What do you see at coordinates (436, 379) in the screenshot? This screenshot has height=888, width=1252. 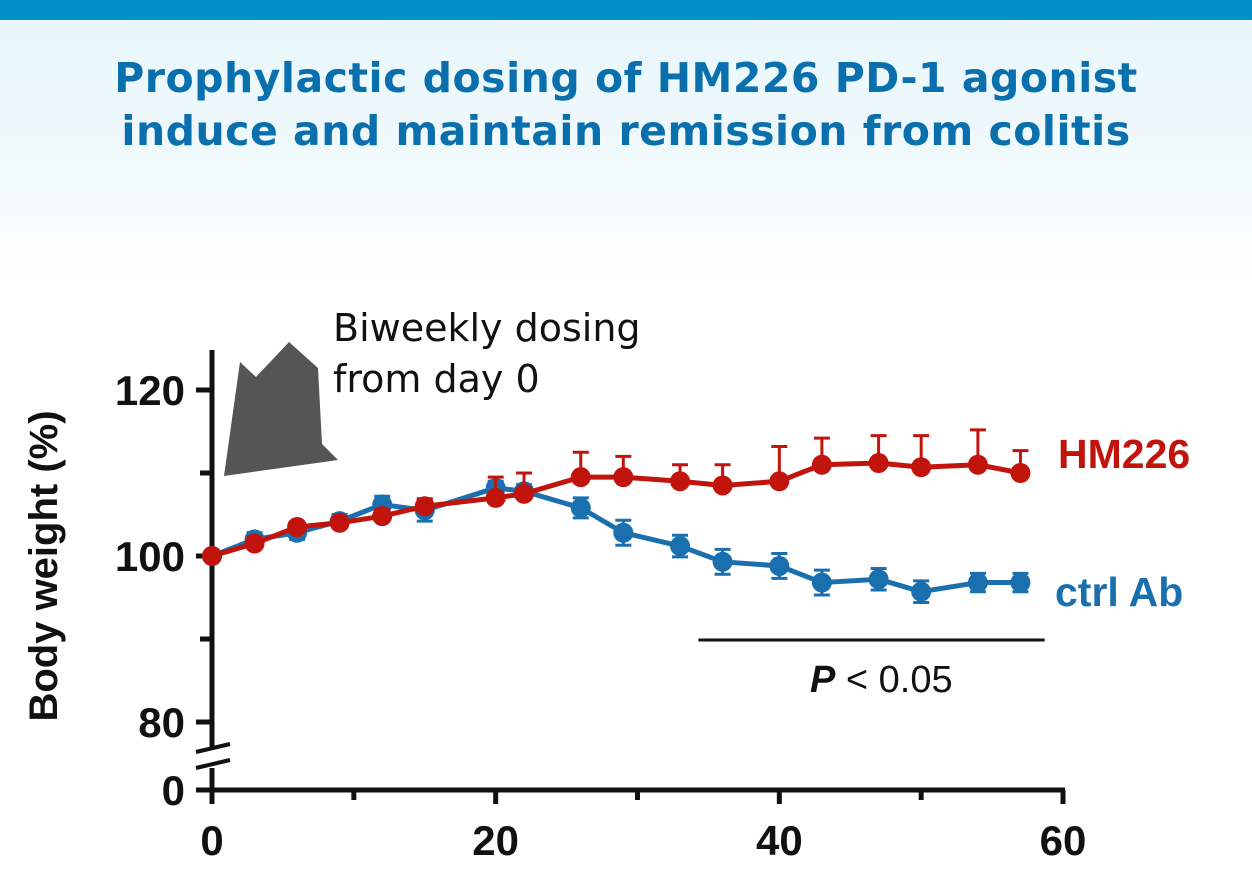 I see `annotation-line-2: from day 0` at bounding box center [436, 379].